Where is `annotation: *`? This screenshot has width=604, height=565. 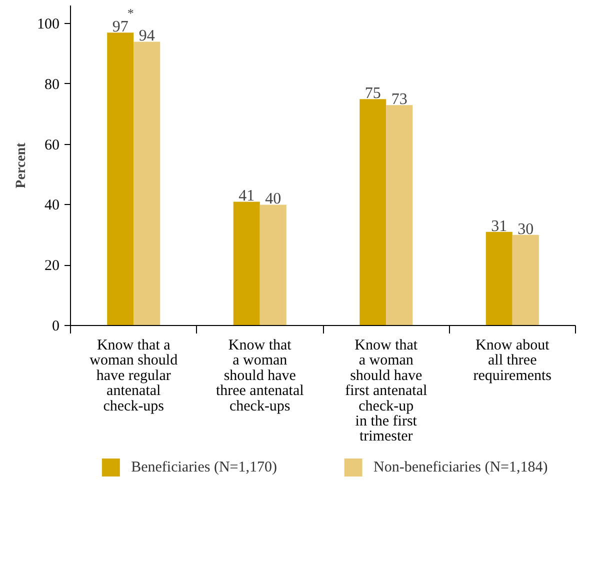 annotation: * is located at coordinates (130, 13).